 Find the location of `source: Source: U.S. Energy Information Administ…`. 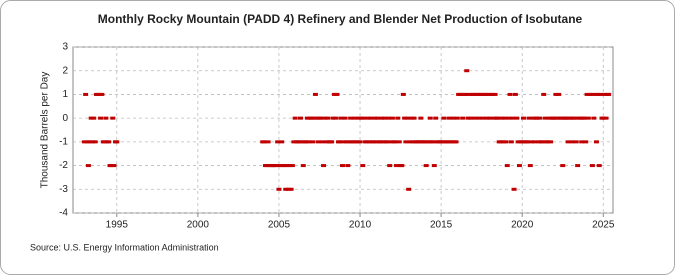

source: Source: U.S. Energy Information Administ… is located at coordinates (124, 247).